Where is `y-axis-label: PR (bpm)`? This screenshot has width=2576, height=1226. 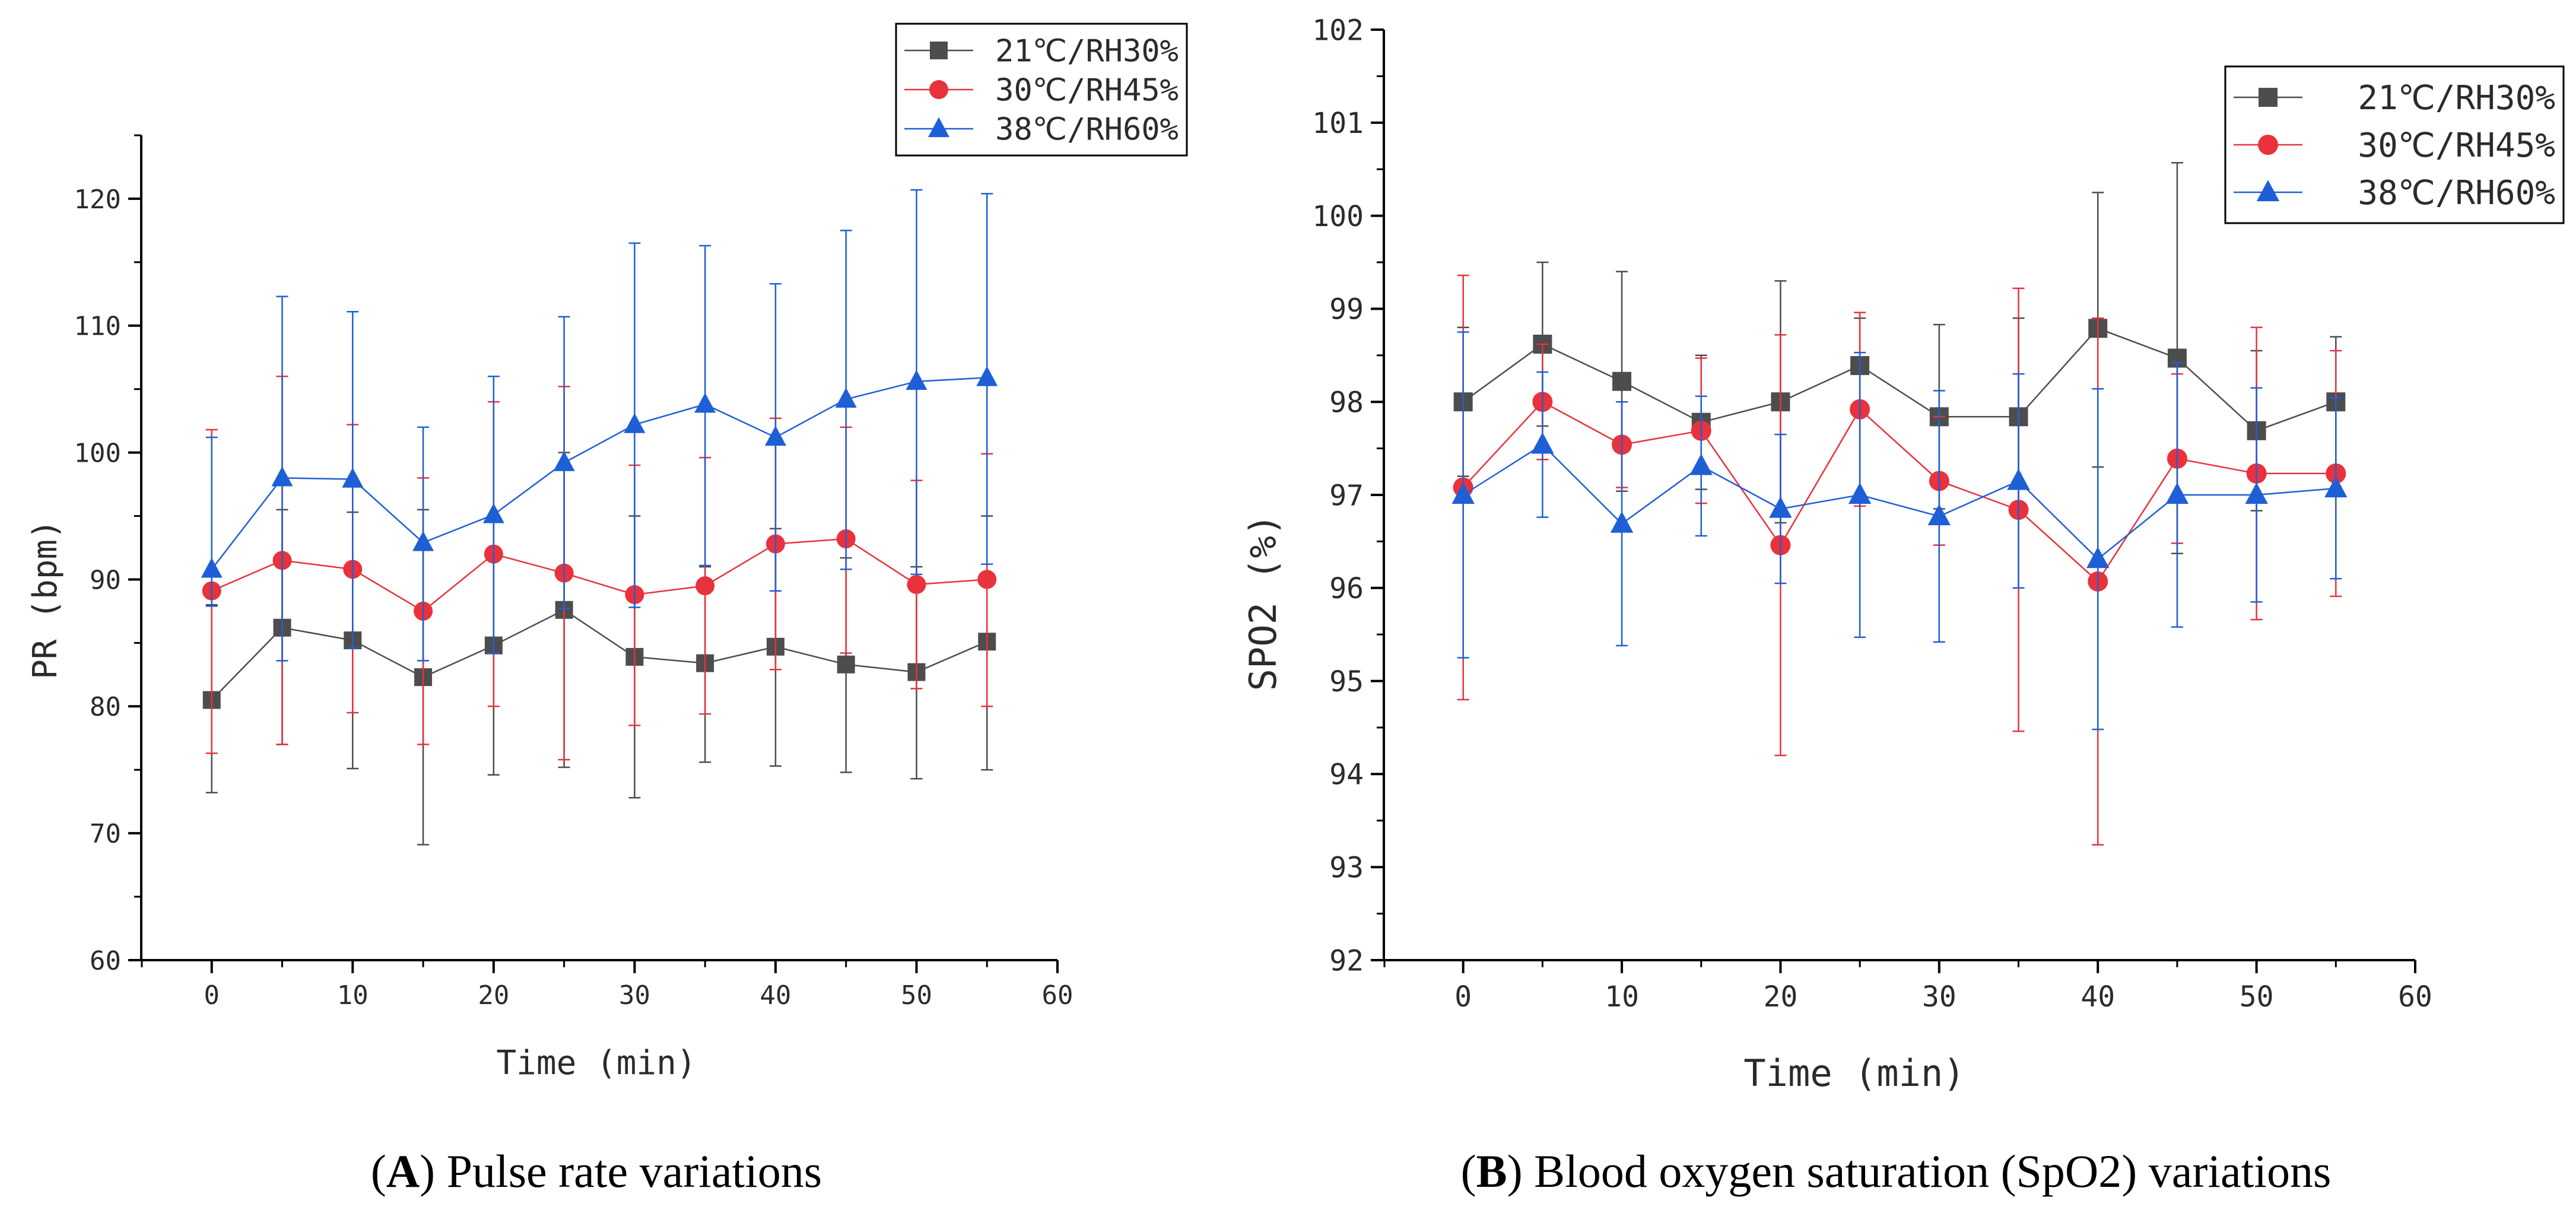 y-axis-label: PR (bpm) is located at coordinates (45, 599).